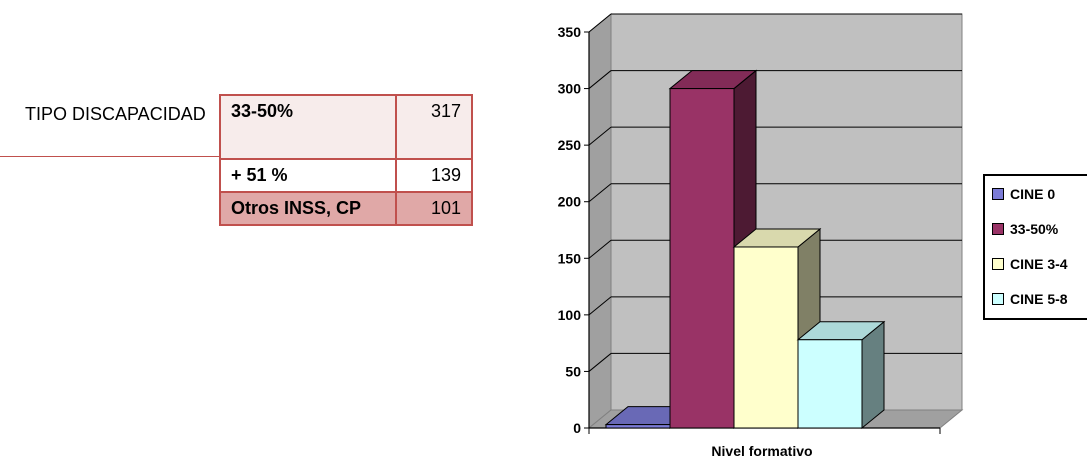 This screenshot has width=1087, height=463. I want to click on y-tick-label: 150, so click(570, 258).